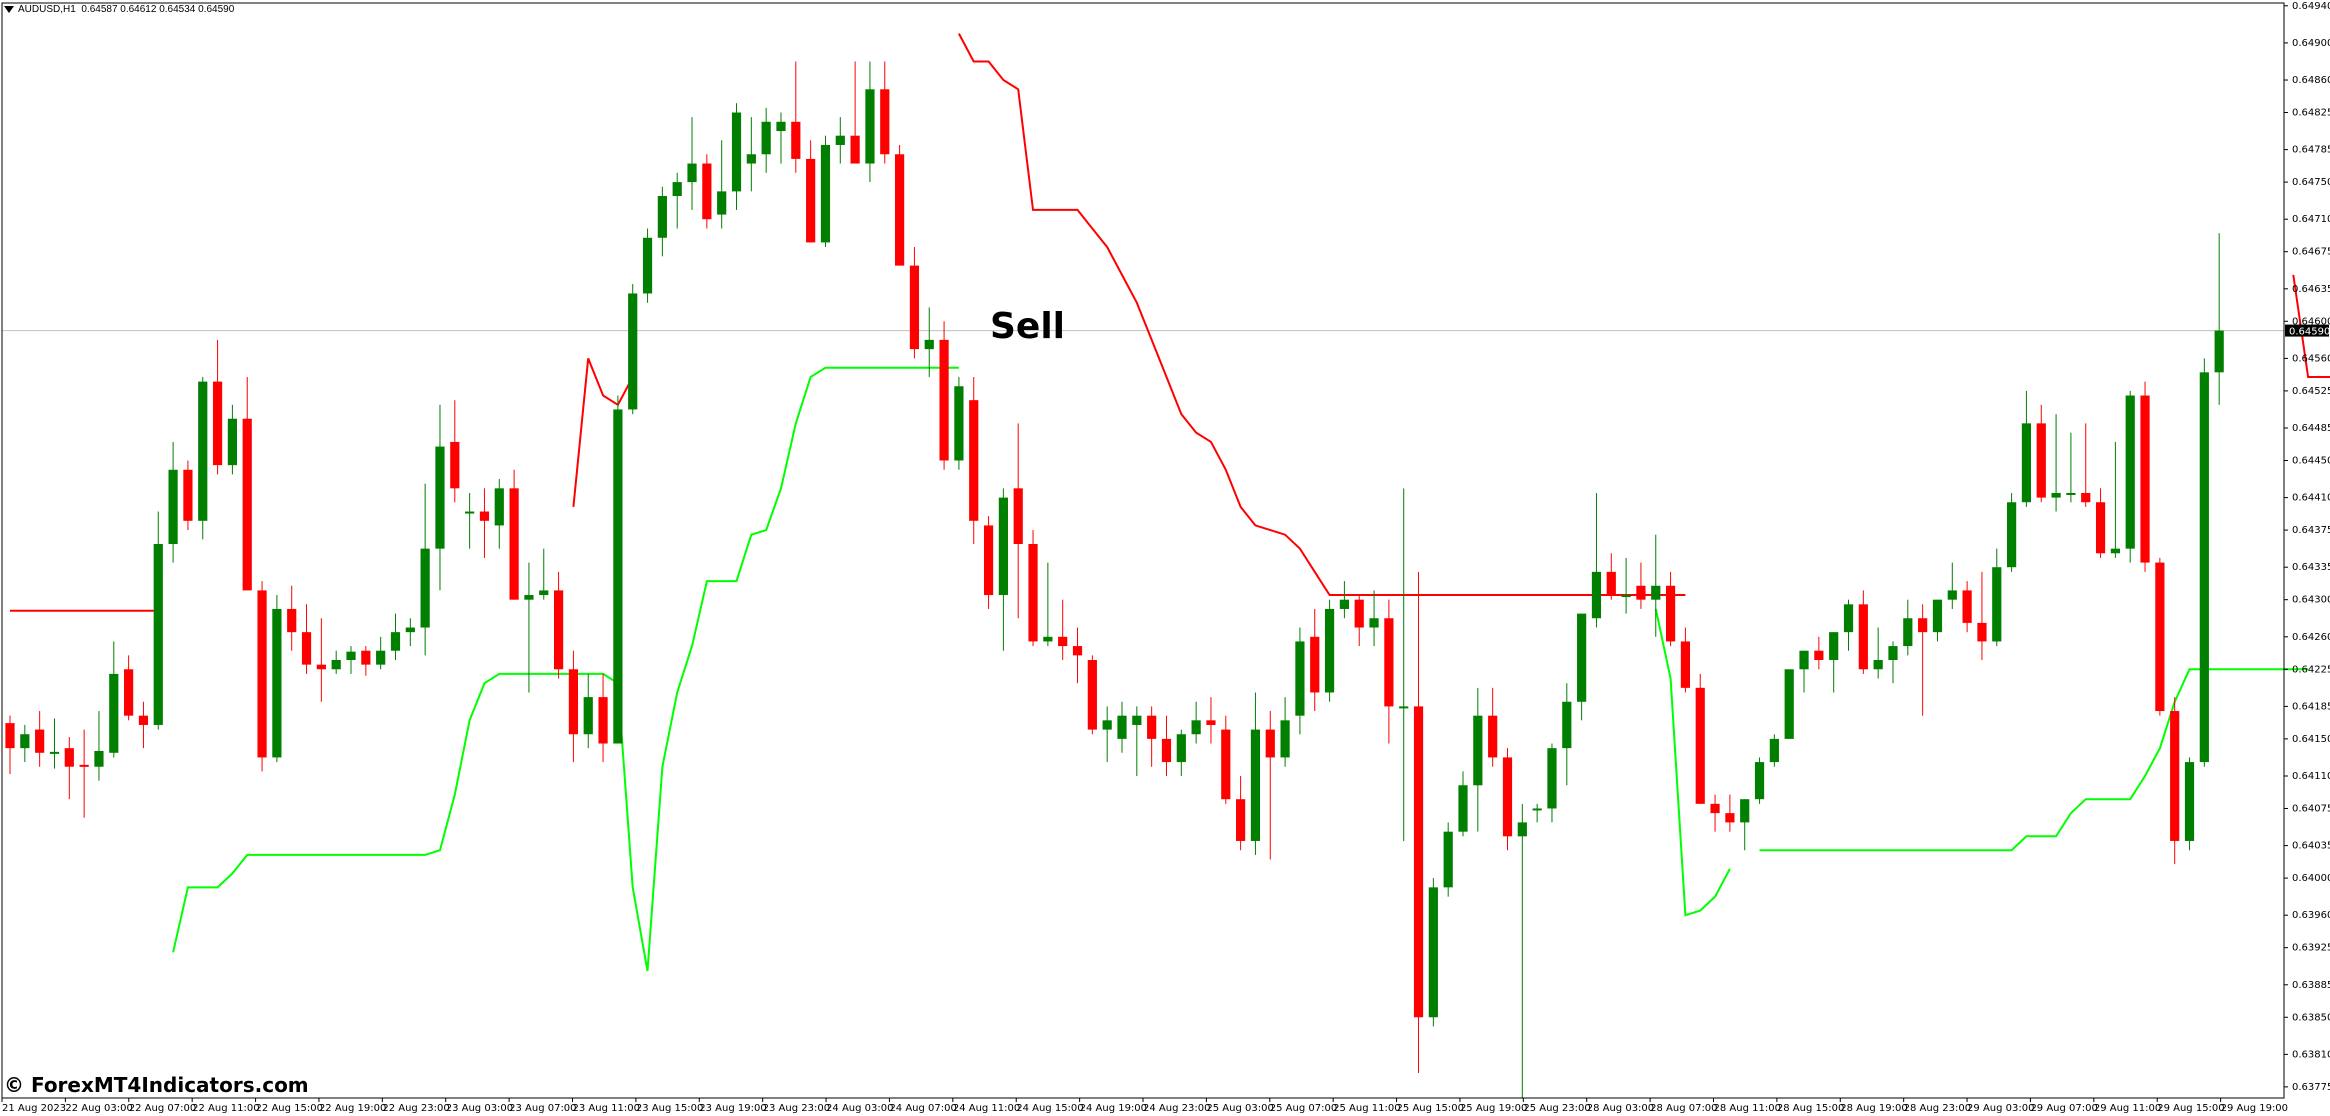 The image size is (2330, 1116). Describe the element at coordinates (158, 9) in the screenshot. I see `ohlc-readout: 0.64587 0.64612 0.64534 0.64590` at that location.